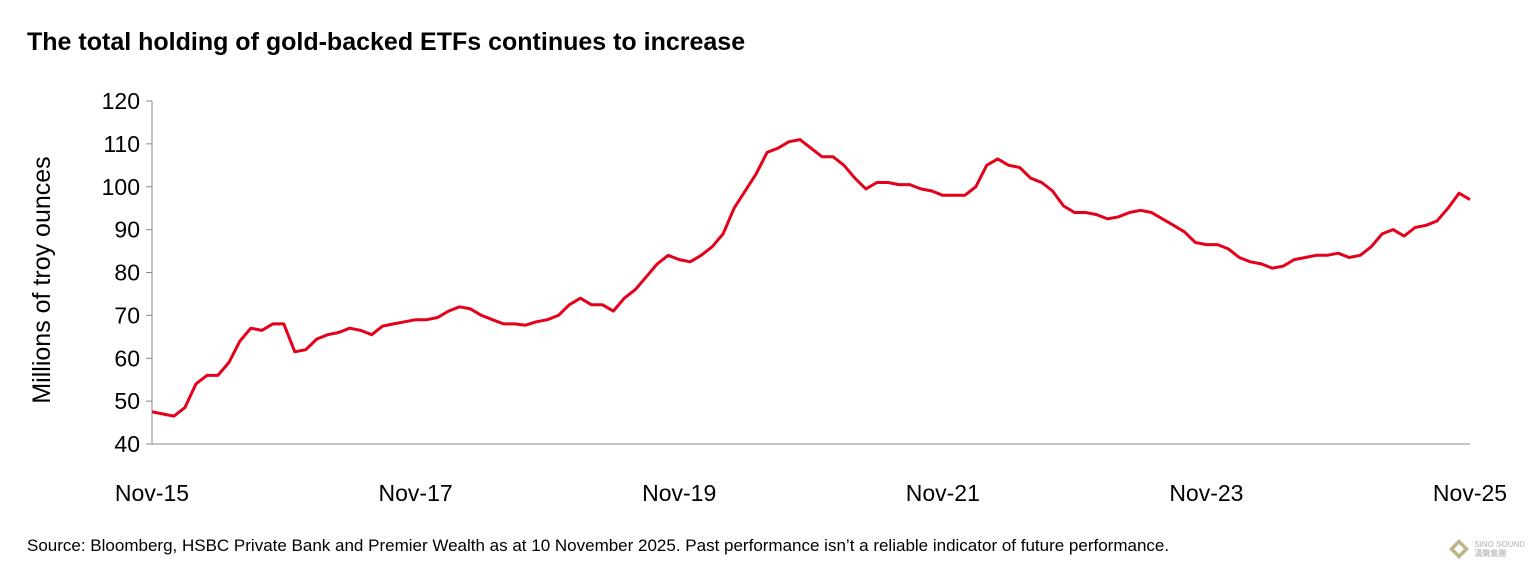  I want to click on x-tick-label: Nov-21, so click(943, 493).